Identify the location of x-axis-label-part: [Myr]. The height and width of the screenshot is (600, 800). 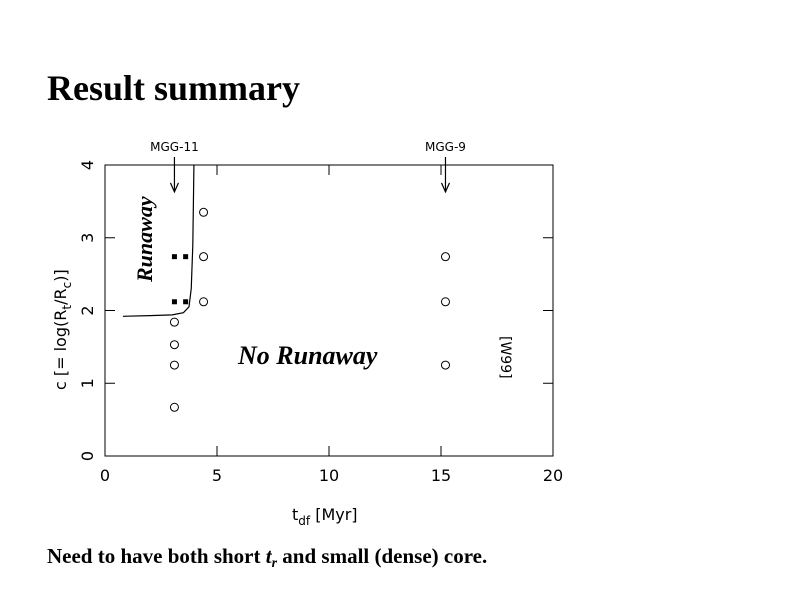
(333, 514).